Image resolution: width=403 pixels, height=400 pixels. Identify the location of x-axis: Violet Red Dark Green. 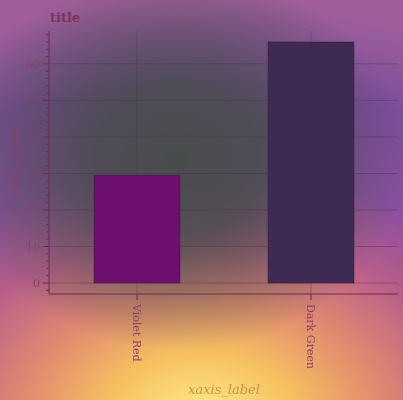
(223, 331).